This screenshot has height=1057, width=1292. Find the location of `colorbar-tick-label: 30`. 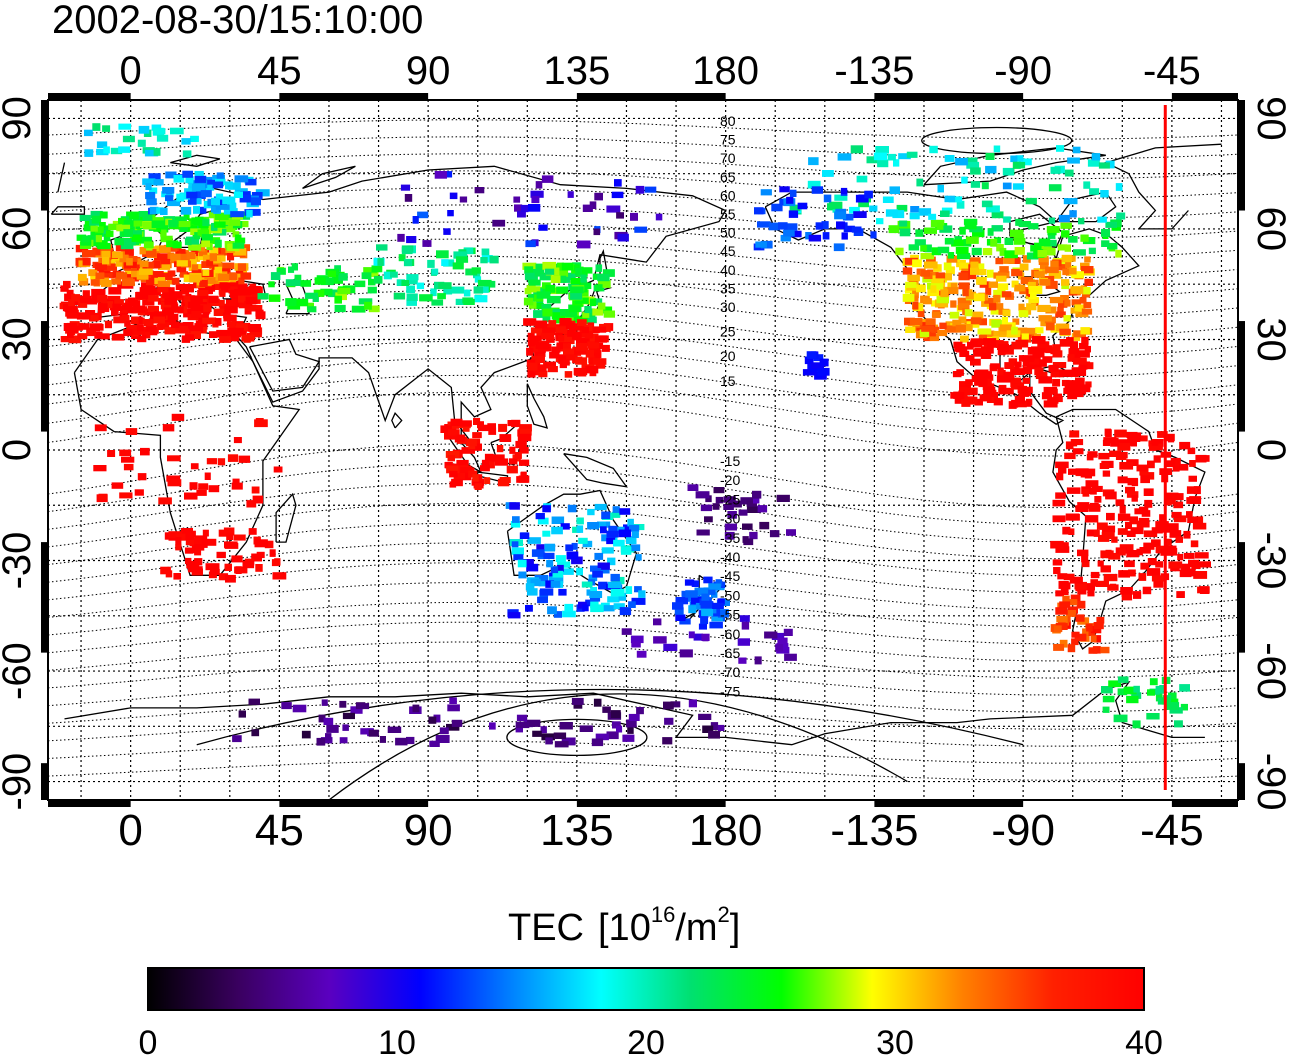

colorbar-tick-label: 30 is located at coordinates (895, 1040).